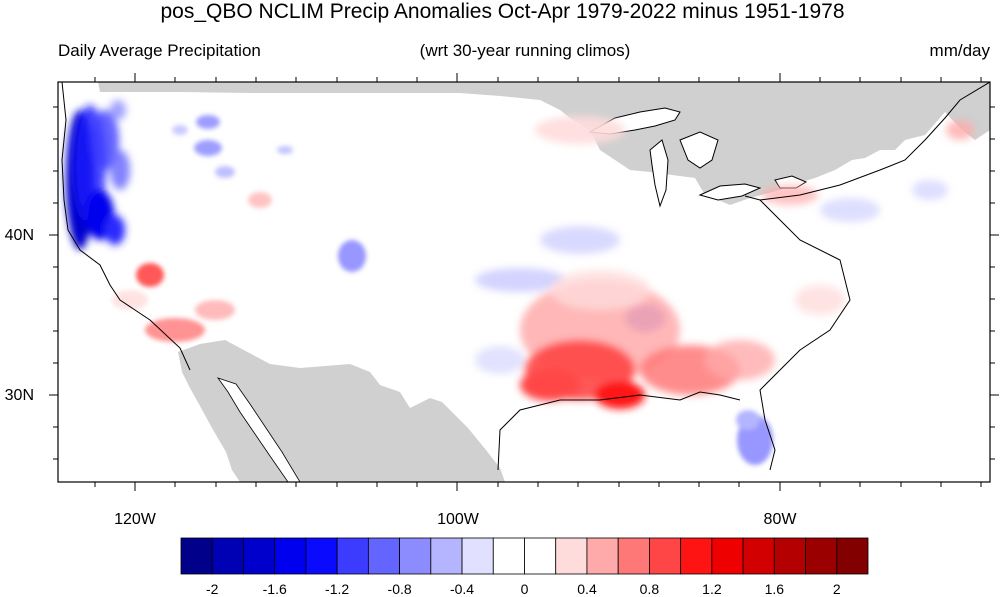  What do you see at coordinates (212, 589) in the screenshot?
I see `colorbar-label: -2` at bounding box center [212, 589].